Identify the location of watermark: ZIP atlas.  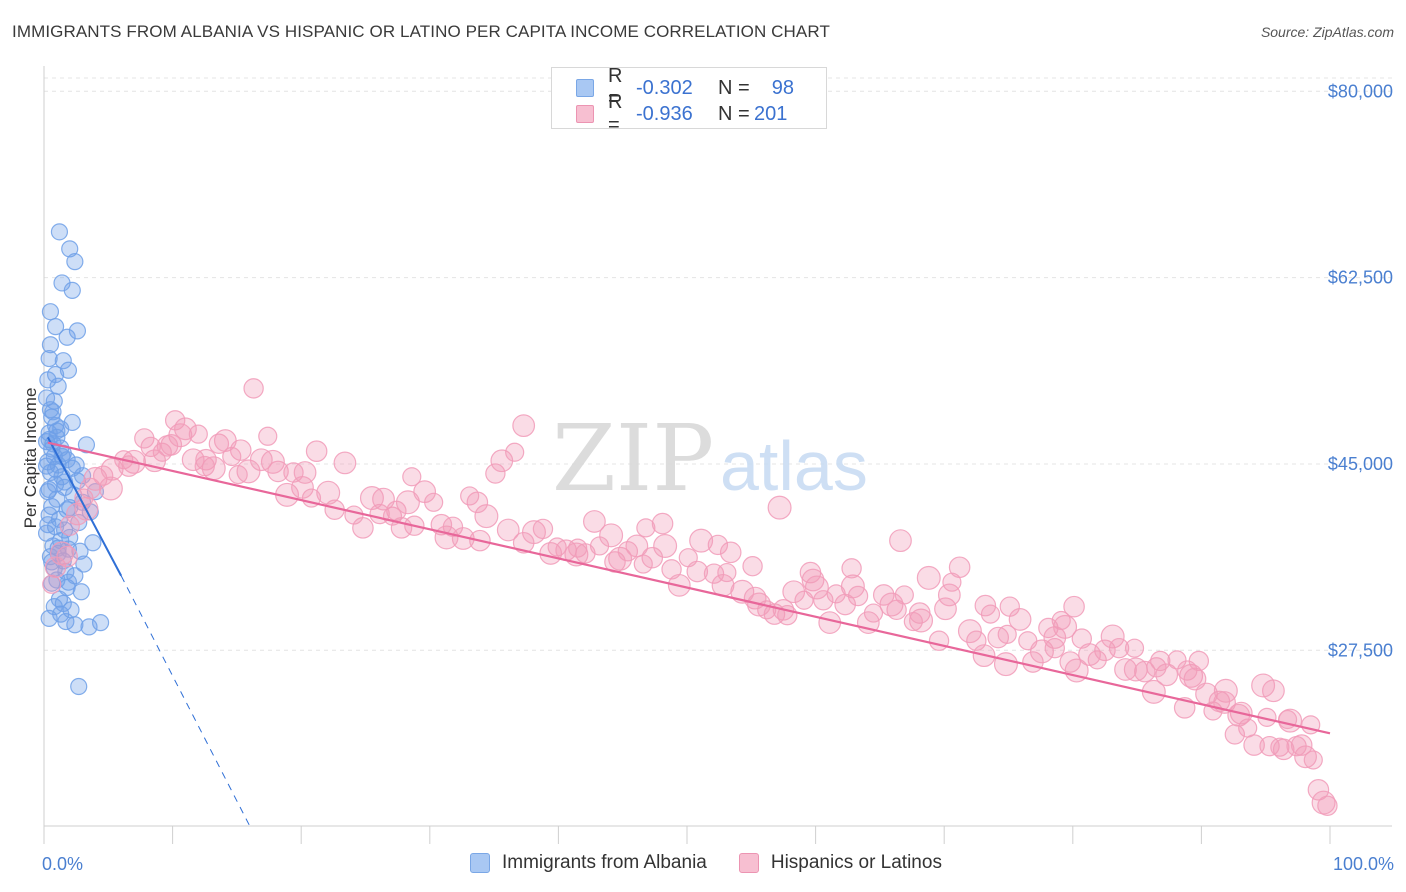
(710, 458).